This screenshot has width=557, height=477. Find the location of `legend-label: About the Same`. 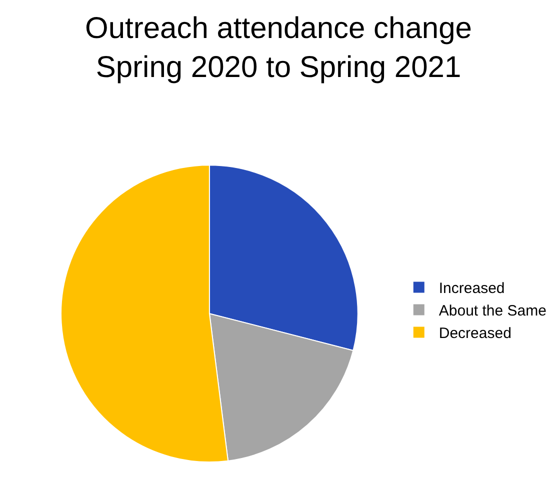

legend-label: About the Same is located at coordinates (492, 311).